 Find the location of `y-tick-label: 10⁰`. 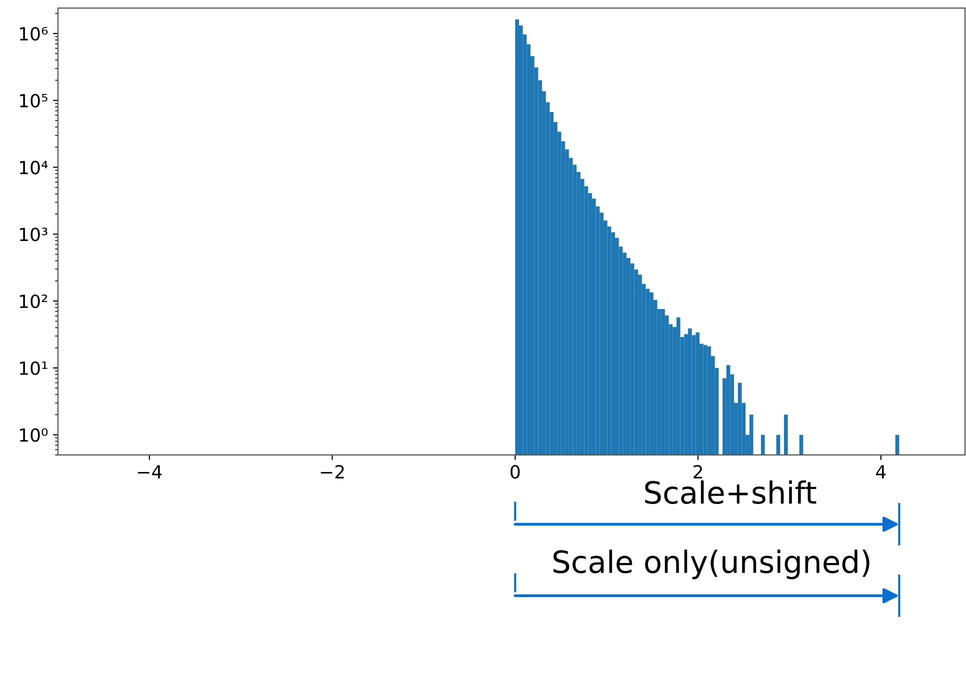

y-tick-label: 10⁰ is located at coordinates (34, 435).